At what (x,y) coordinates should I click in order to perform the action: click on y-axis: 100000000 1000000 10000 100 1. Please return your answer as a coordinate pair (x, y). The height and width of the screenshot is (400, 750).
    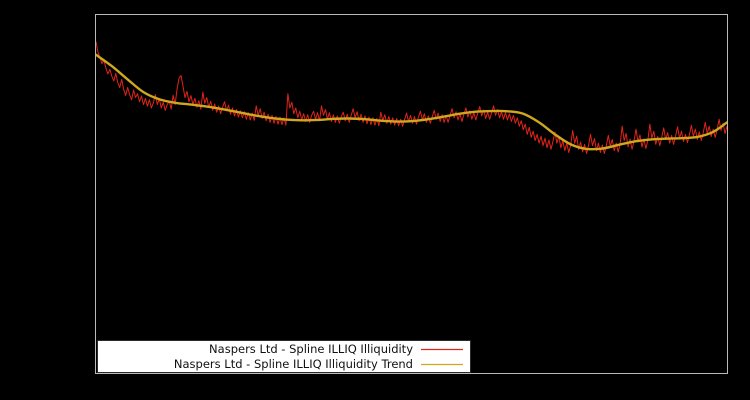
    Looking at the image, I should click on (47, 200).